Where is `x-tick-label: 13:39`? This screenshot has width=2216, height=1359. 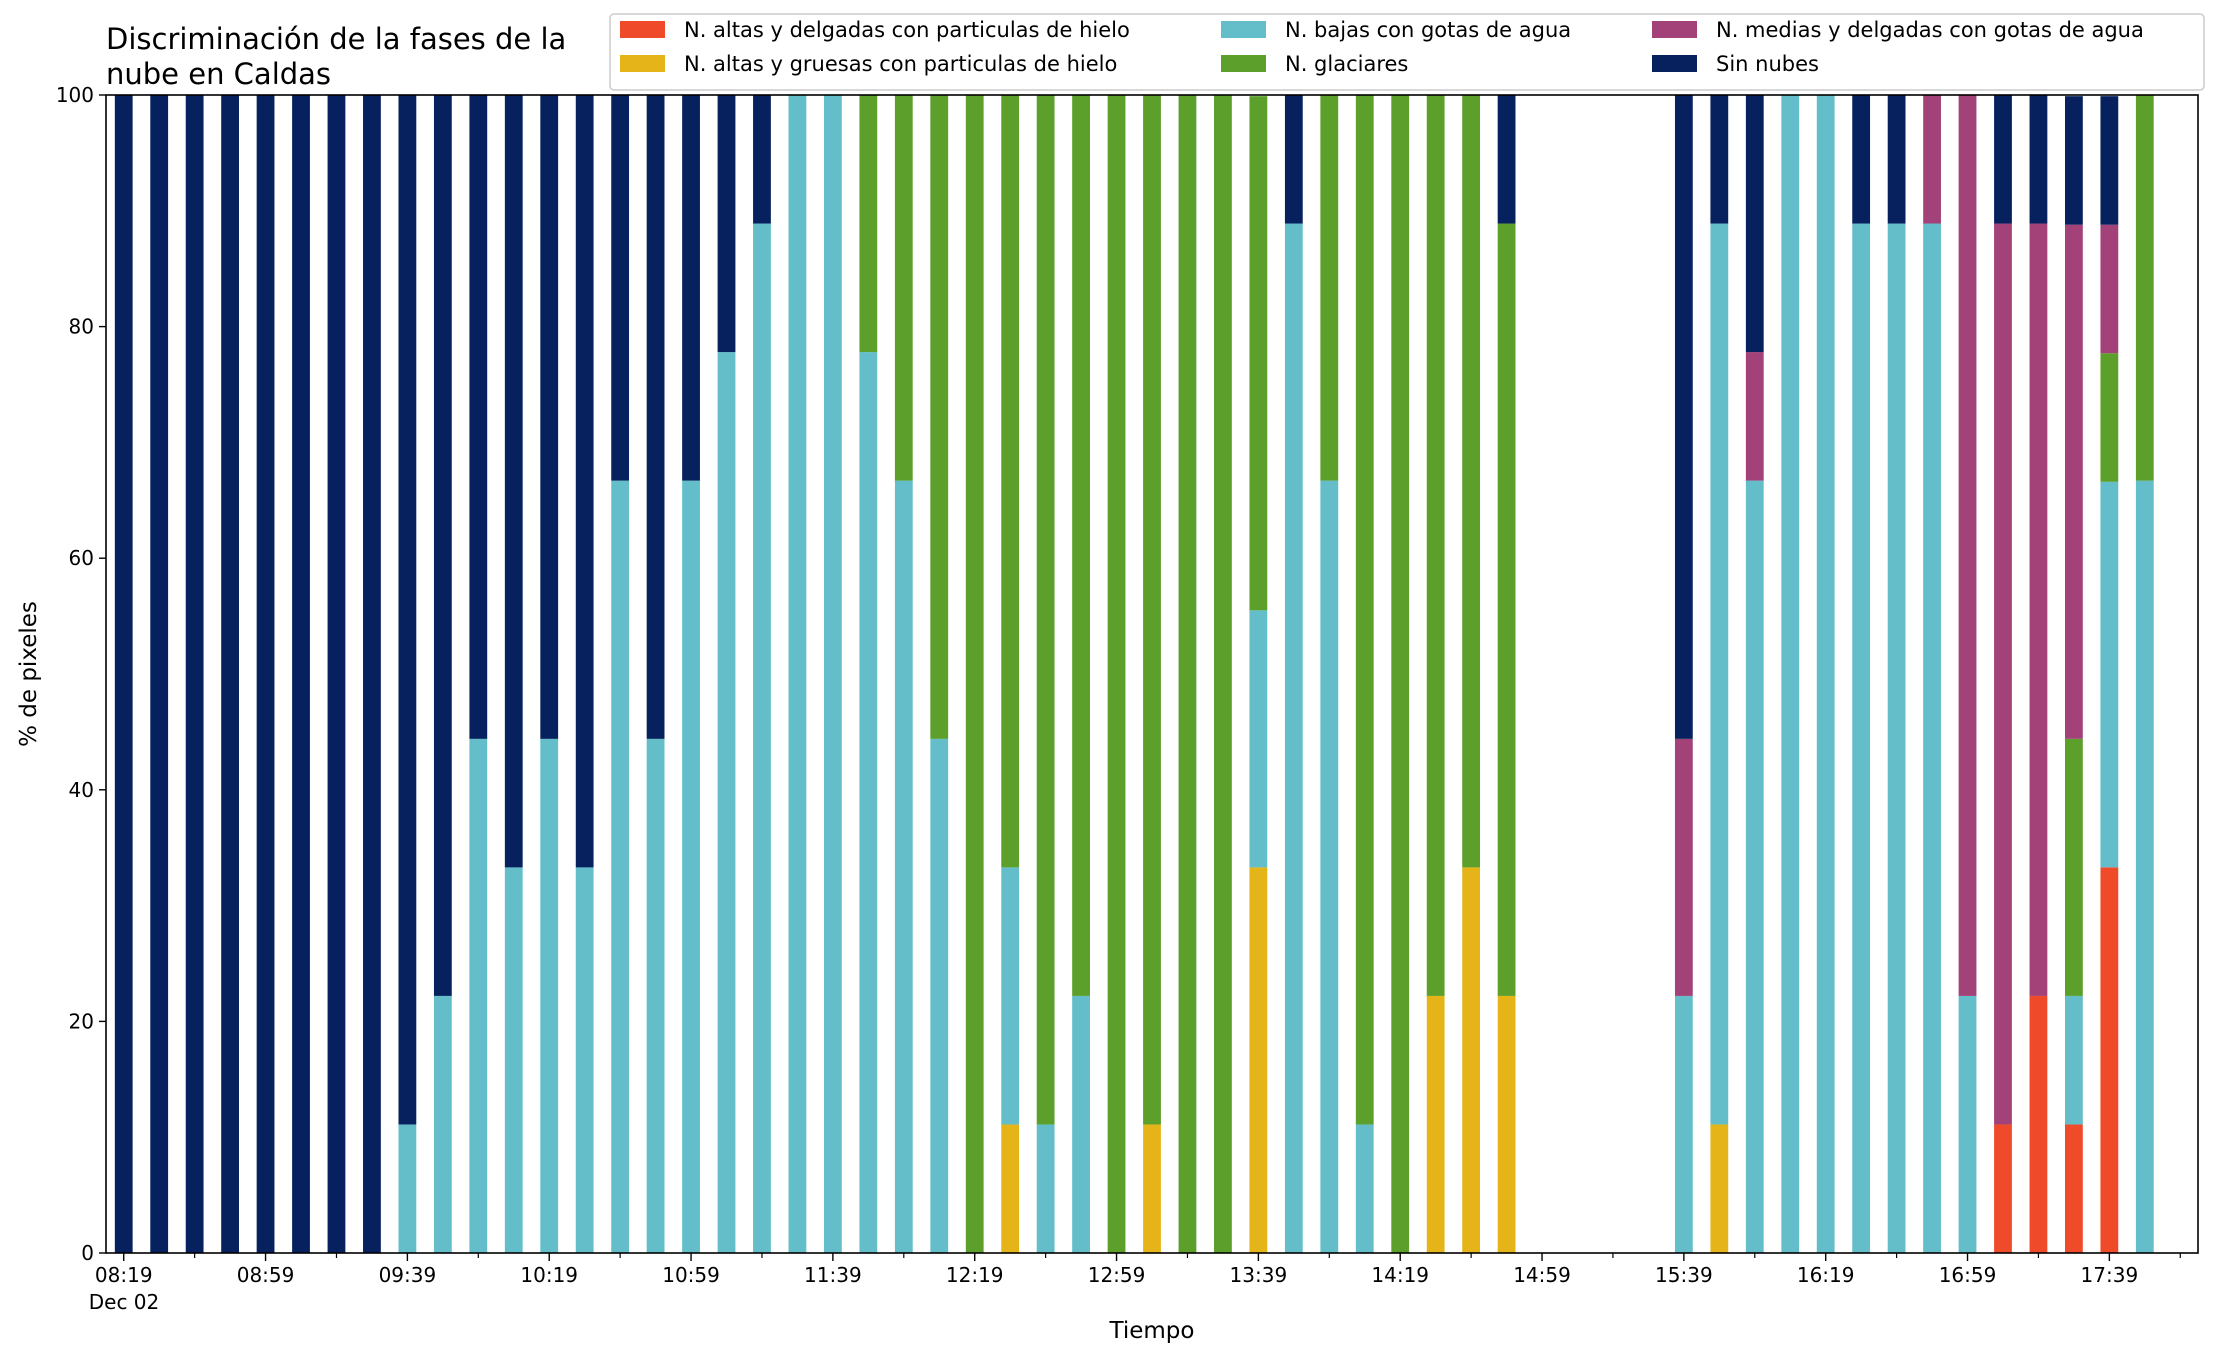
x-tick-label: 13:39 is located at coordinates (1259, 1275).